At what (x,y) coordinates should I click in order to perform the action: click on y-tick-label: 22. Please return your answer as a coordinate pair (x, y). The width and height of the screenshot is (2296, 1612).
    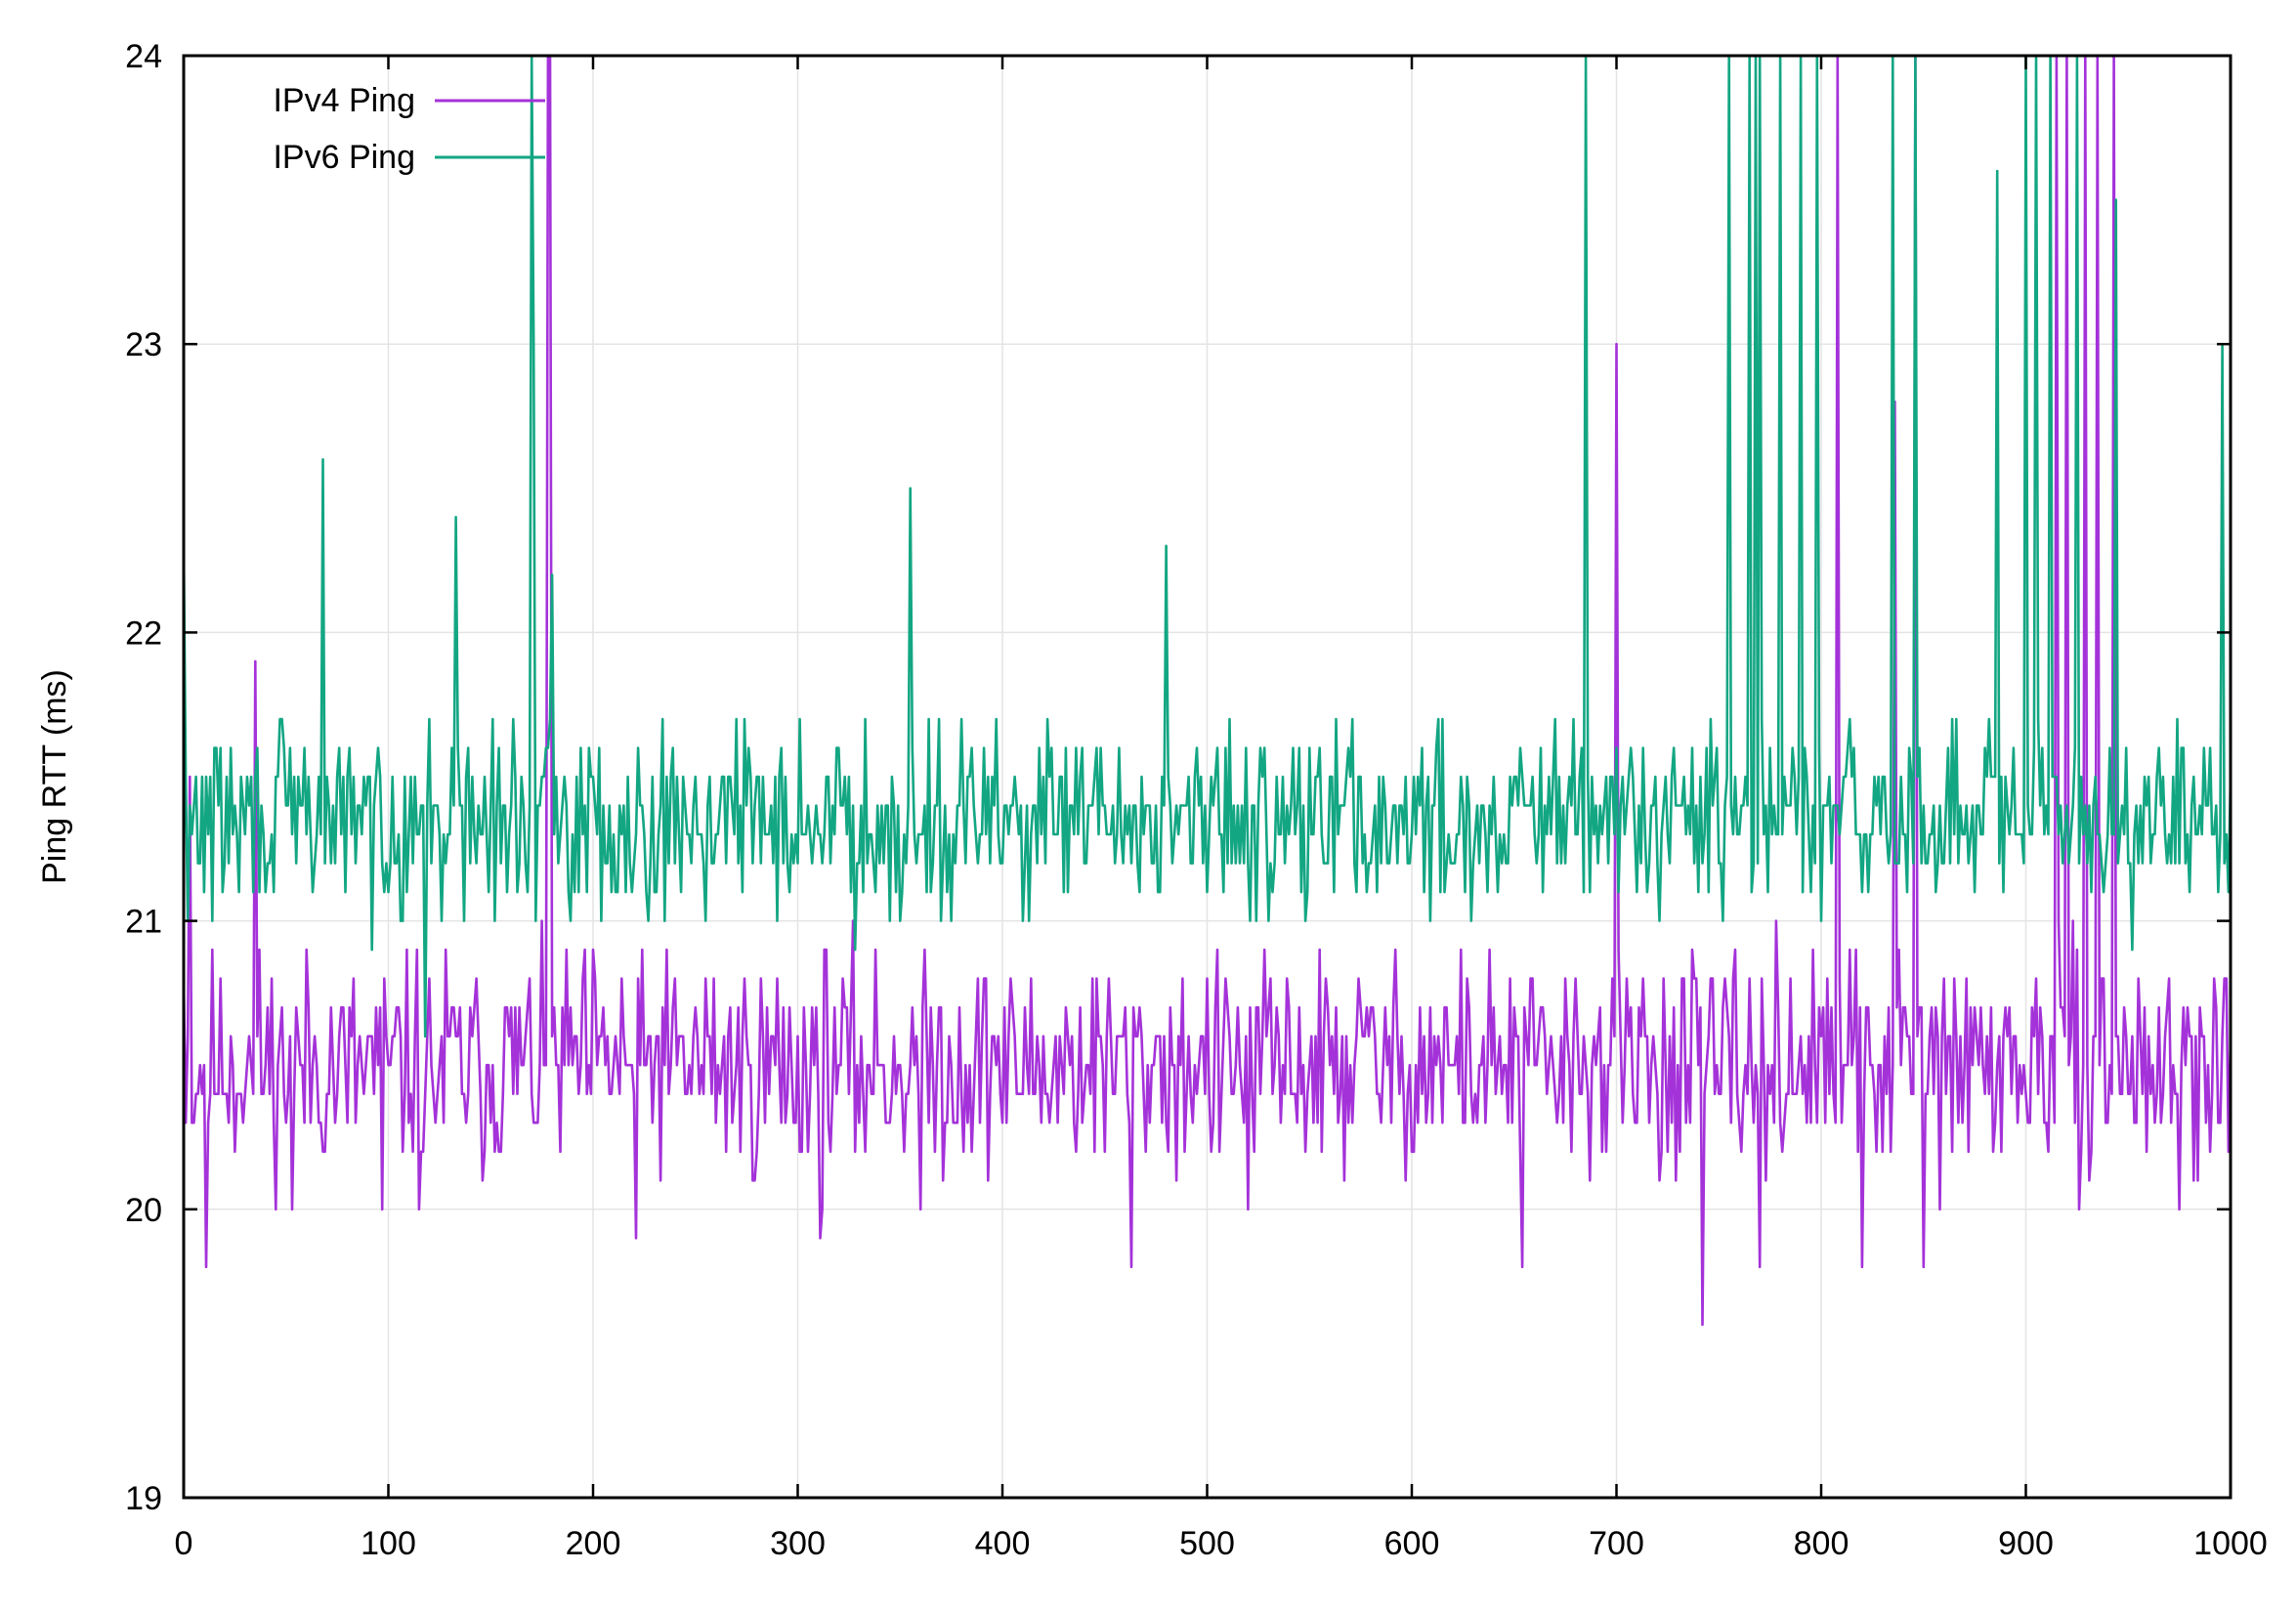
    Looking at the image, I should click on (143, 633).